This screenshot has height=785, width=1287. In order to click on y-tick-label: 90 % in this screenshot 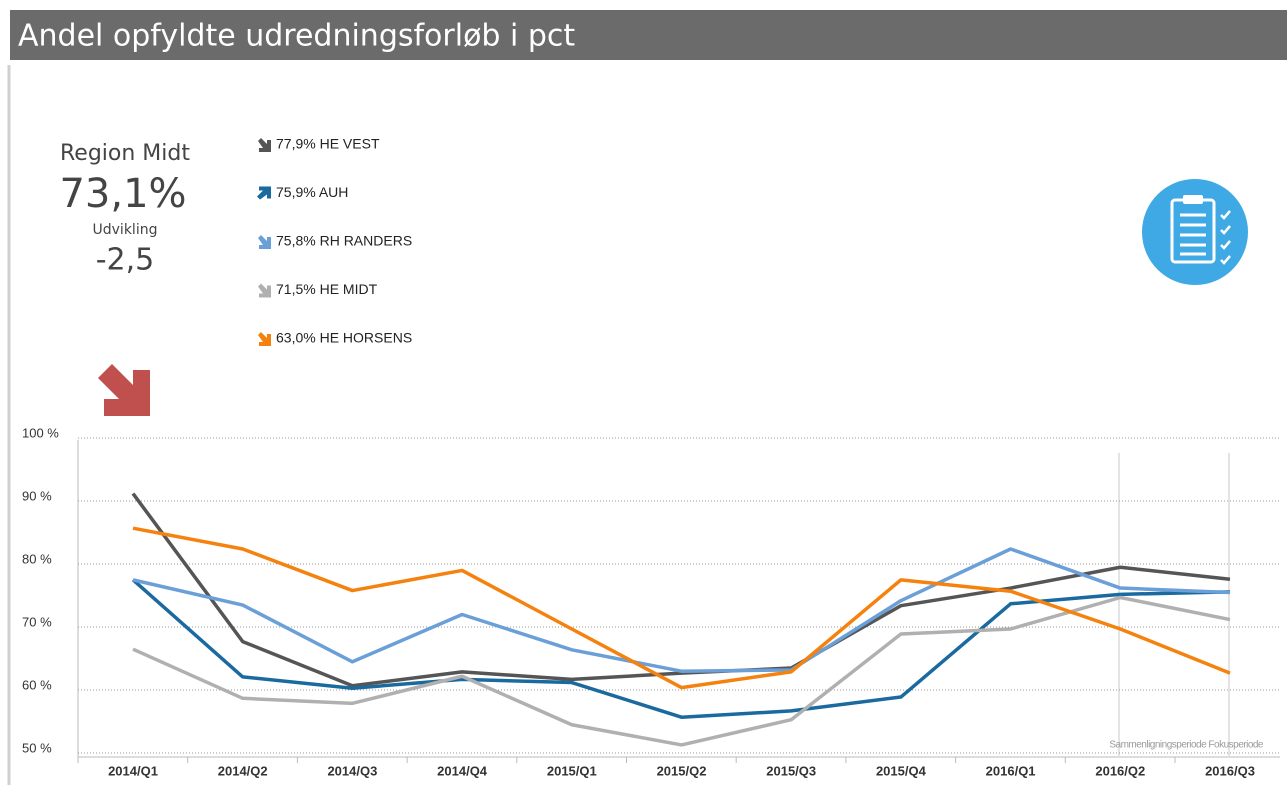, I will do `click(37, 495)`.